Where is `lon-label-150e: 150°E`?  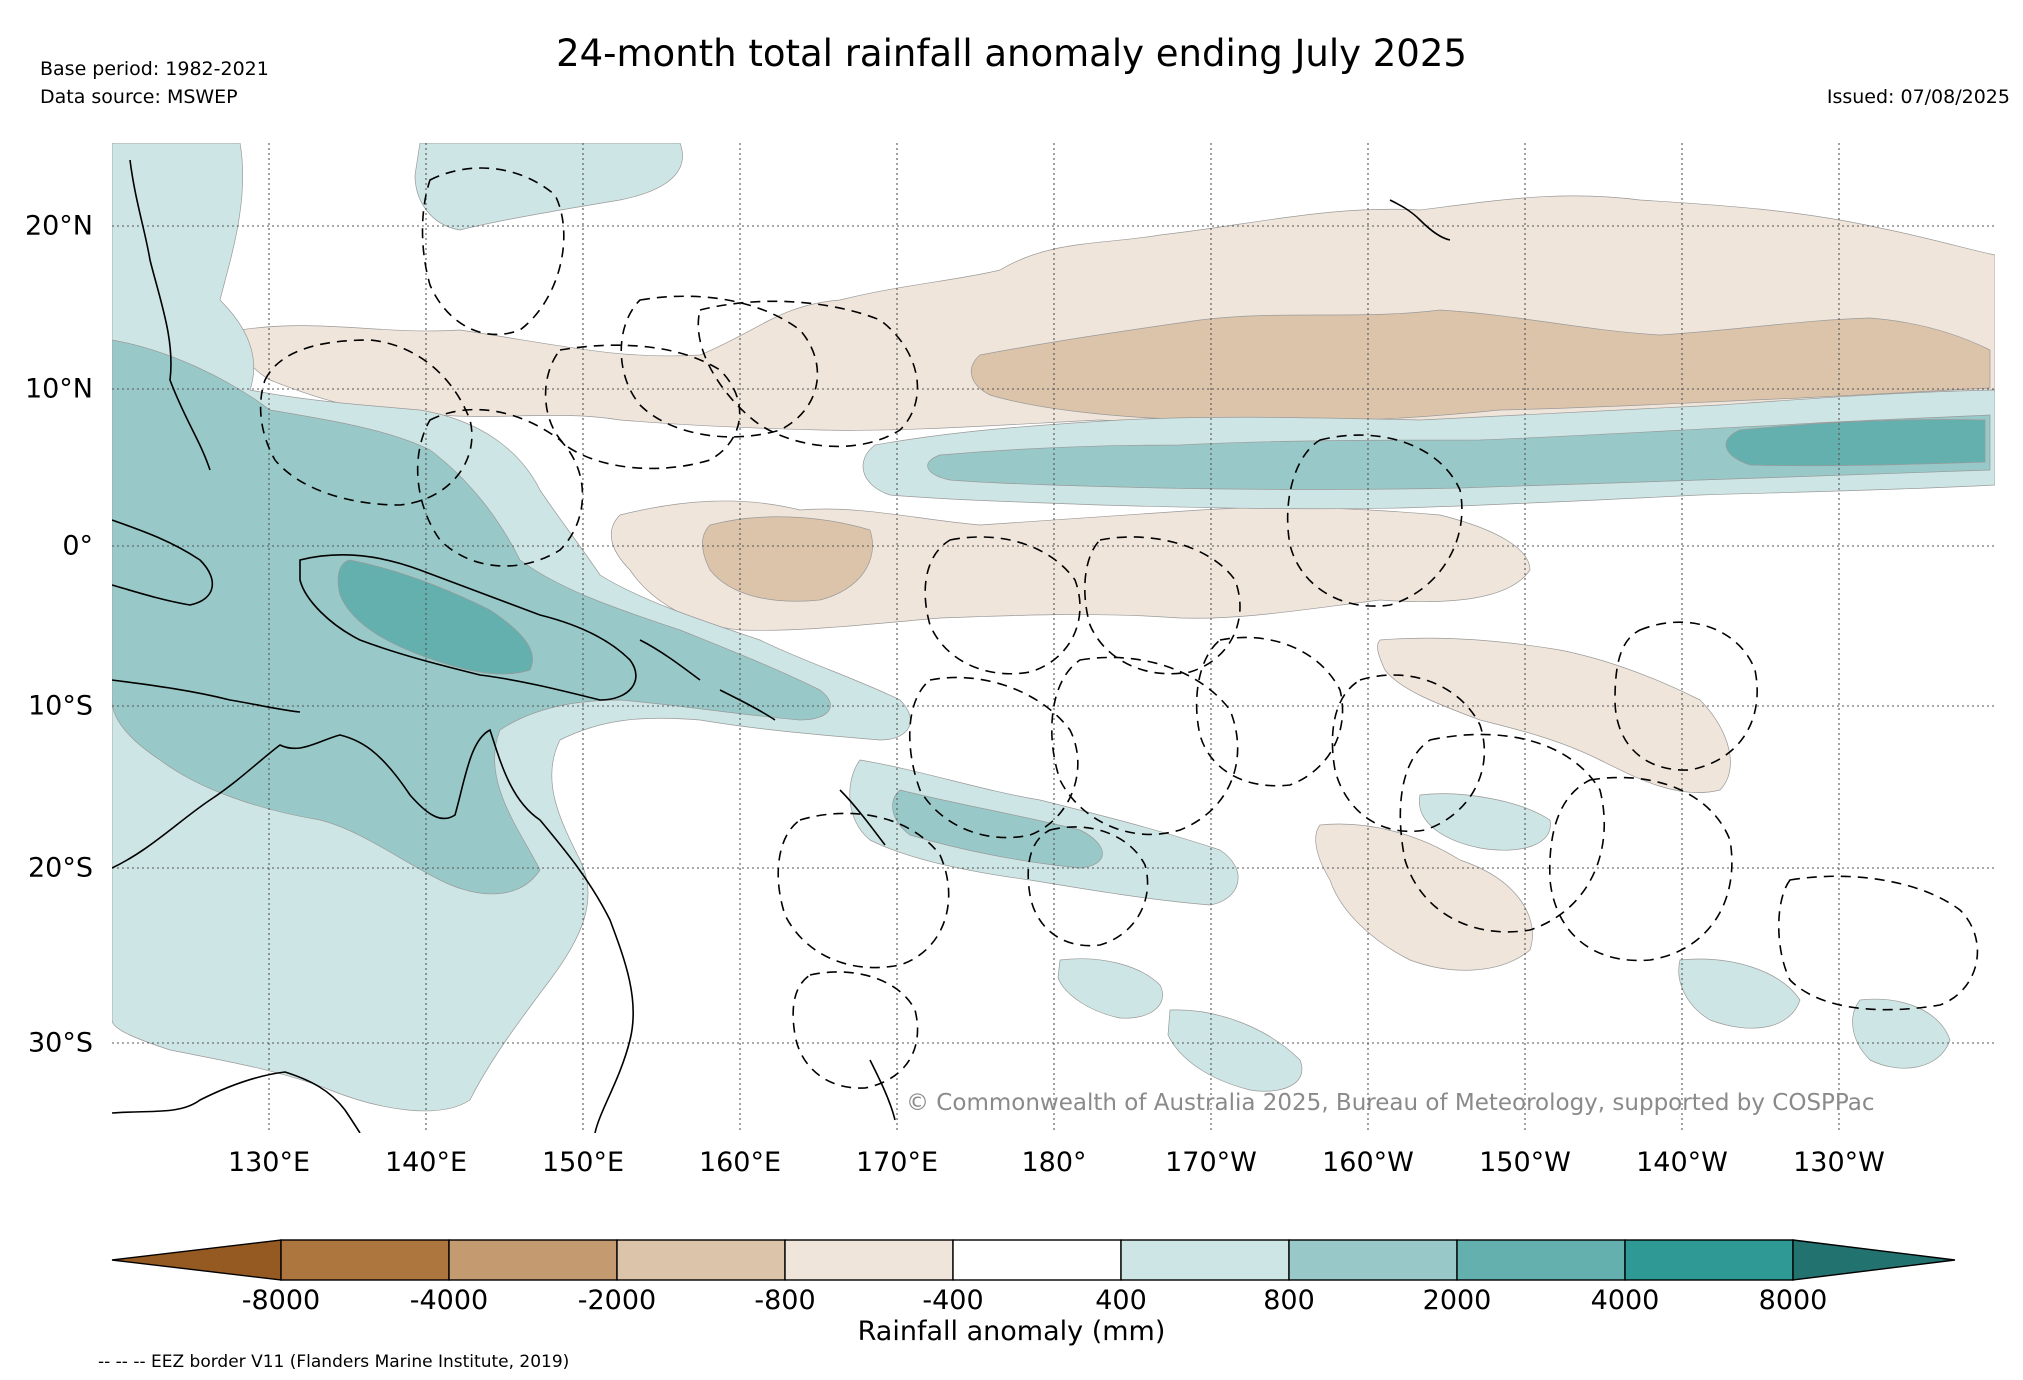
lon-label-150e: 150°E is located at coordinates (583, 1162).